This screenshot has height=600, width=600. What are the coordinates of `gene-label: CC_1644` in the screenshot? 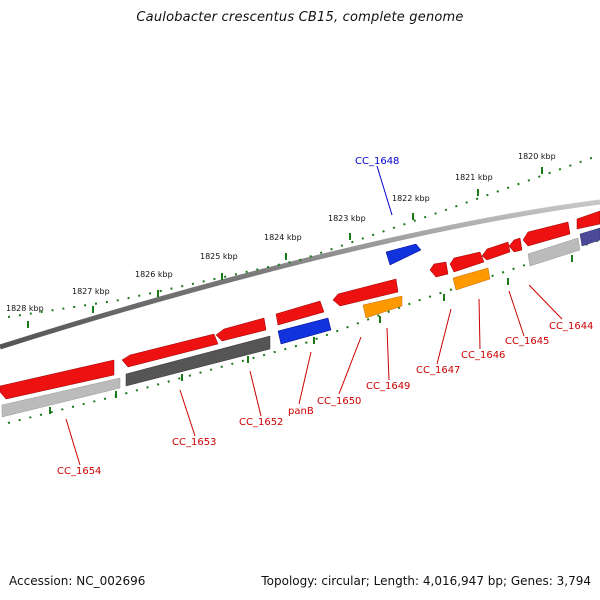 It's located at (571, 326).